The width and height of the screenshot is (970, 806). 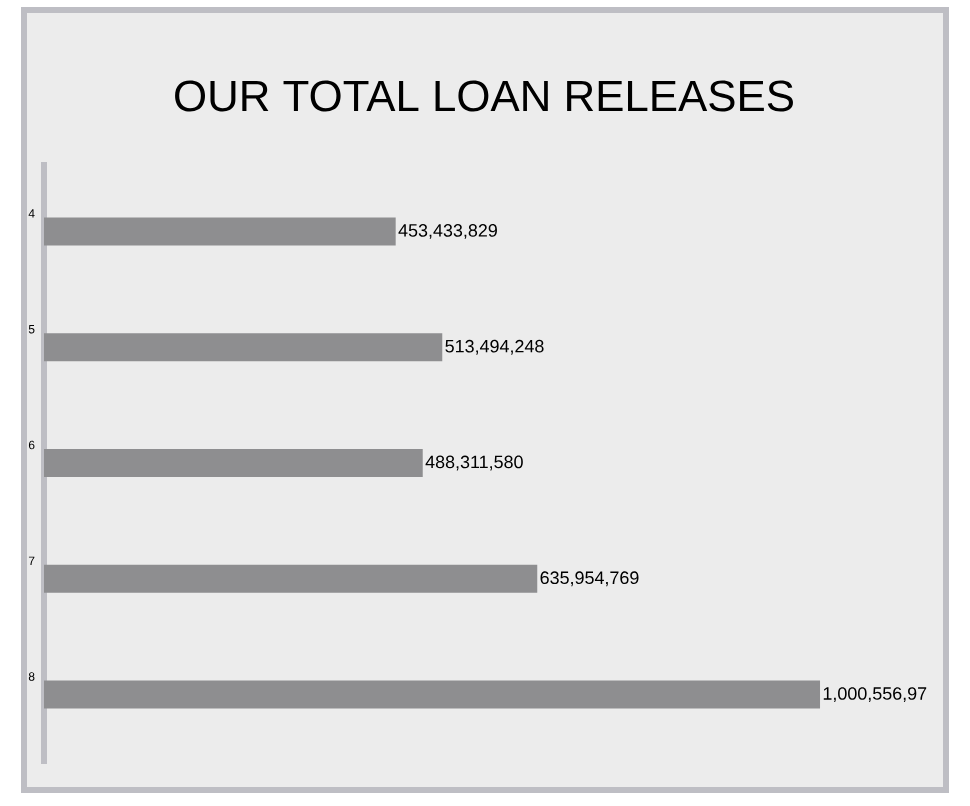 I want to click on chart-title: OUR TOTAL LOAN RELEASES, so click(x=484, y=96).